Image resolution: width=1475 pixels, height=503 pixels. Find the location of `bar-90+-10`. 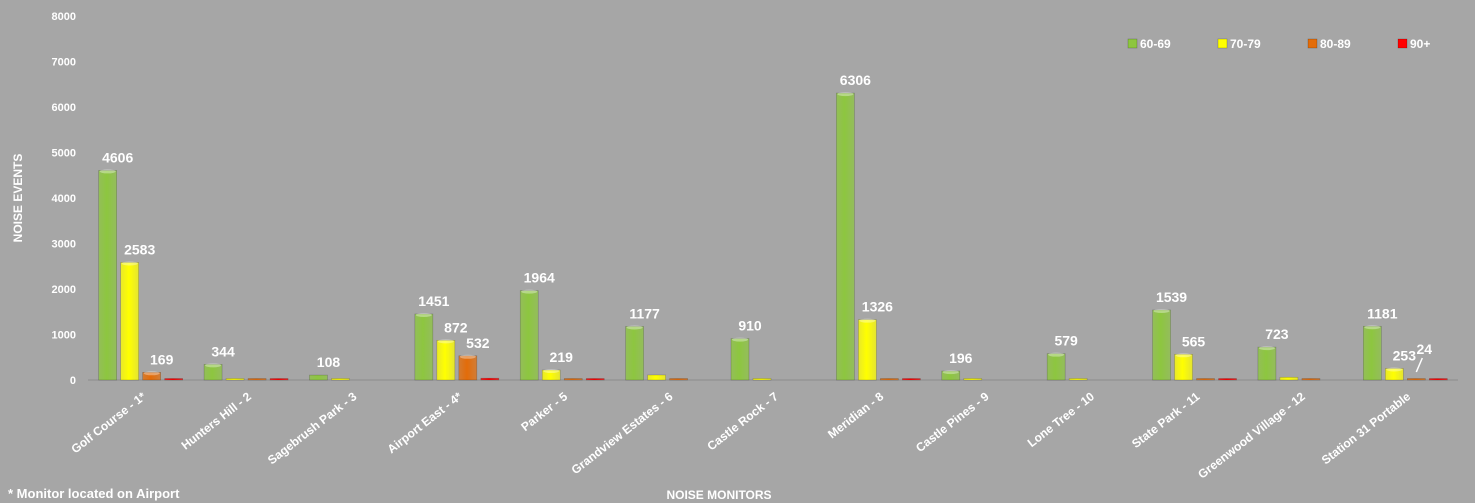

bar-90+-10 is located at coordinates (1227, 379).